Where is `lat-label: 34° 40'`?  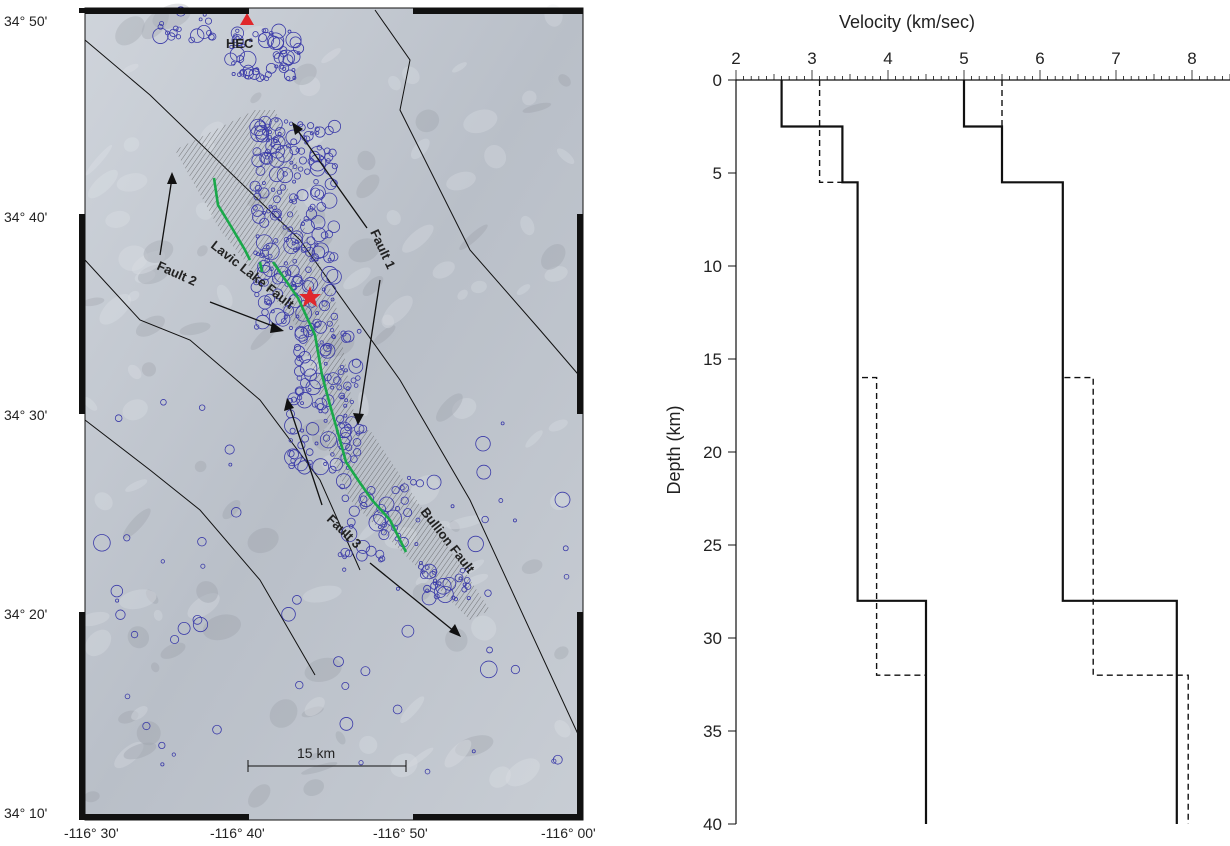 lat-label: 34° 40' is located at coordinates (25, 217).